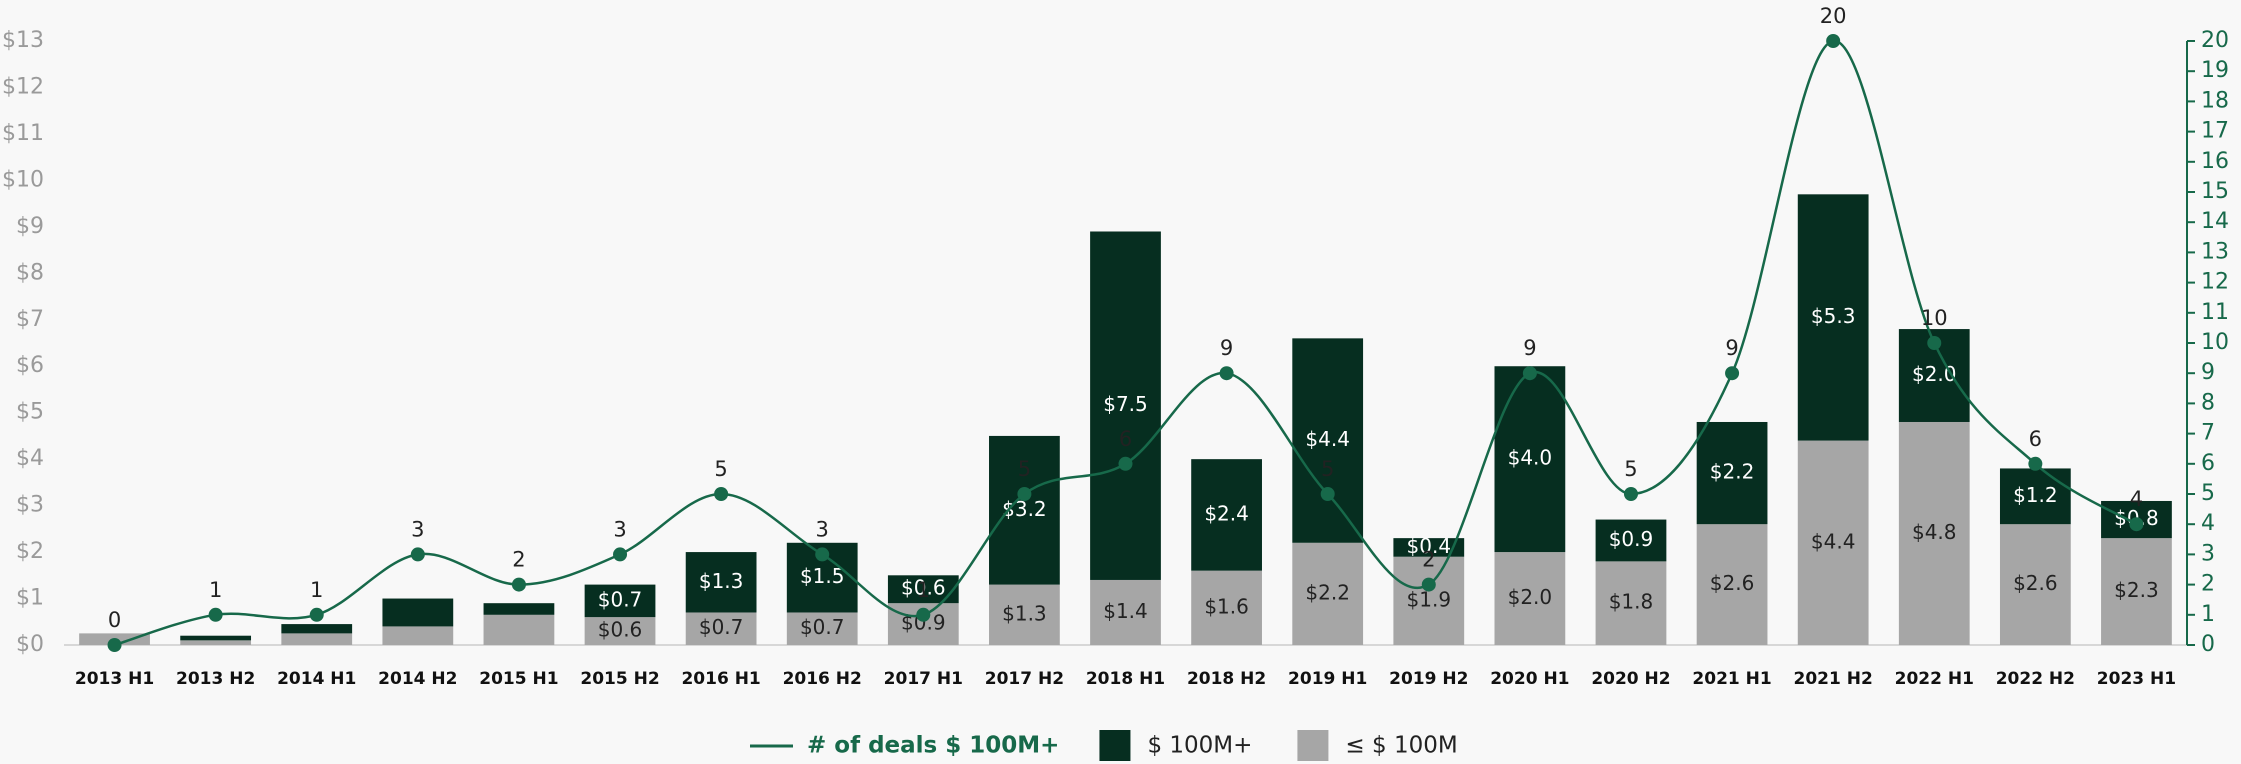  Describe the element at coordinates (30, 226) in the screenshot. I see `y-tick-label: $9` at that location.